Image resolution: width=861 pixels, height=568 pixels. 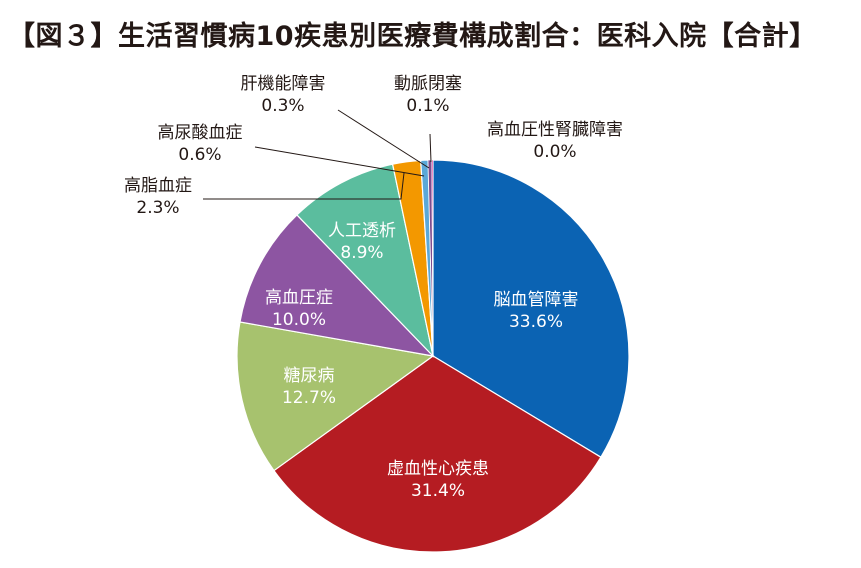 What do you see at coordinates (428, 84) in the screenshot?
I see `callout-label-9-name: 動脈閉塞` at bounding box center [428, 84].